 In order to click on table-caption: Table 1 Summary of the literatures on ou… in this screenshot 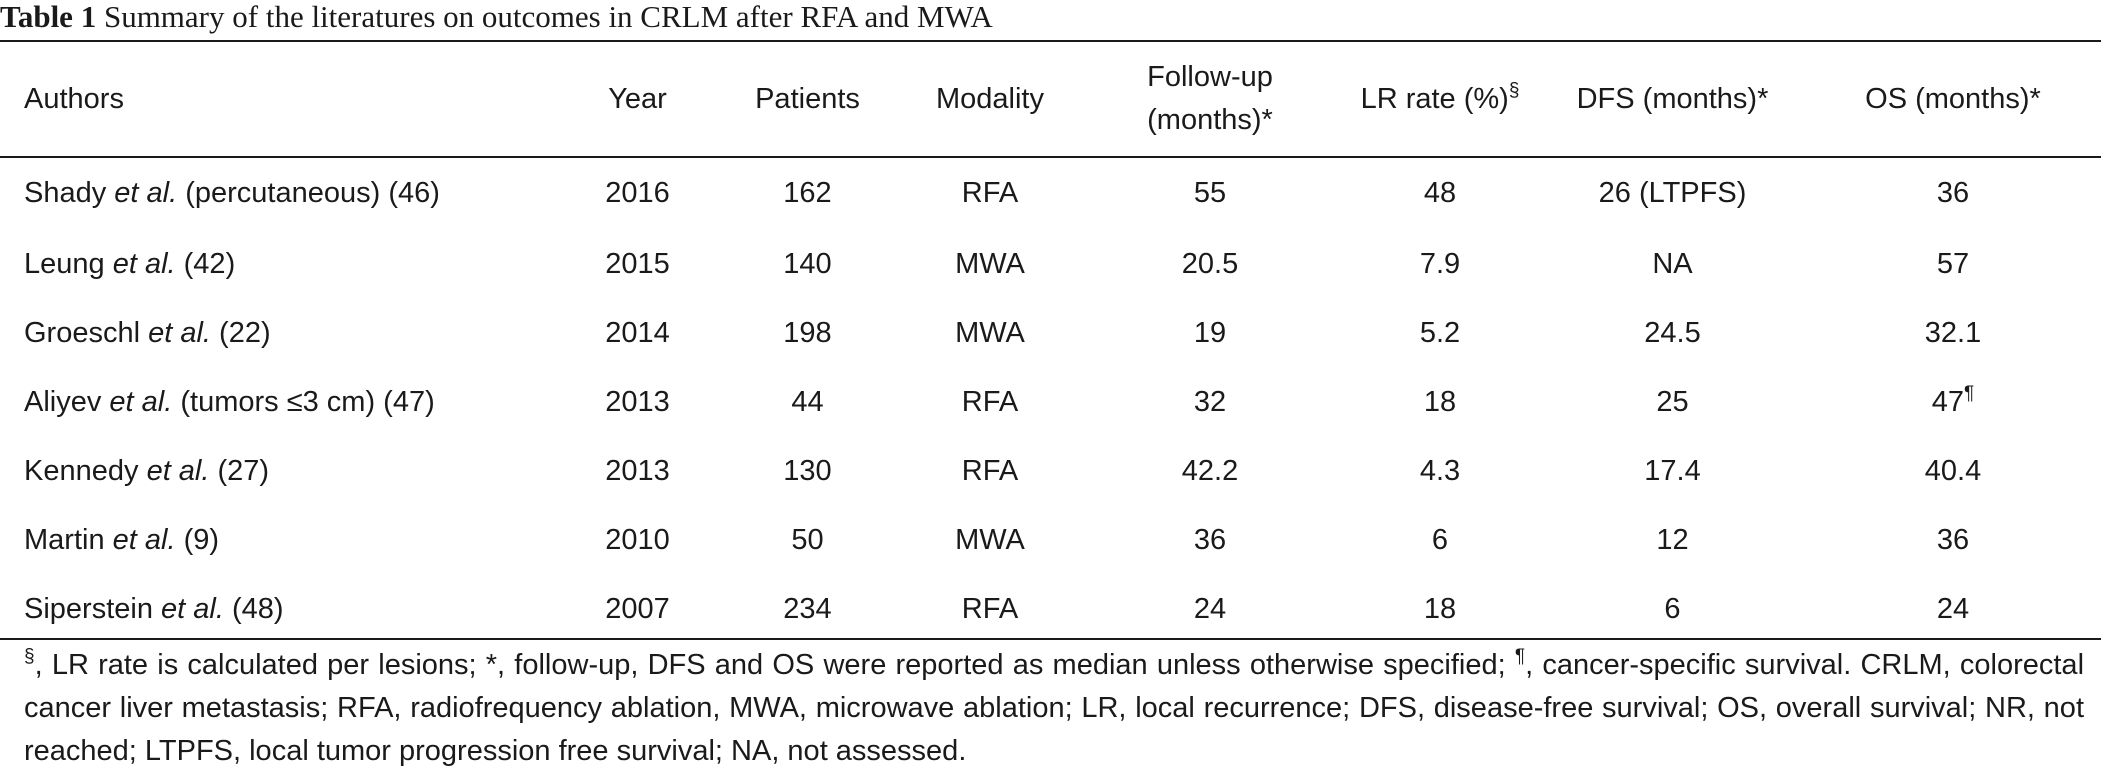, I will do `click(496, 20)`.